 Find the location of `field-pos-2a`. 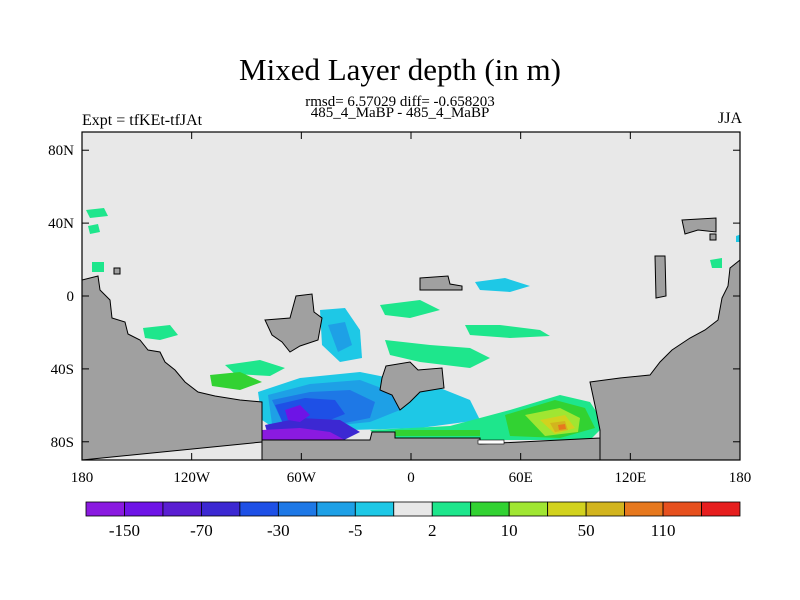

field-pos-2a is located at coordinates (437, 354).